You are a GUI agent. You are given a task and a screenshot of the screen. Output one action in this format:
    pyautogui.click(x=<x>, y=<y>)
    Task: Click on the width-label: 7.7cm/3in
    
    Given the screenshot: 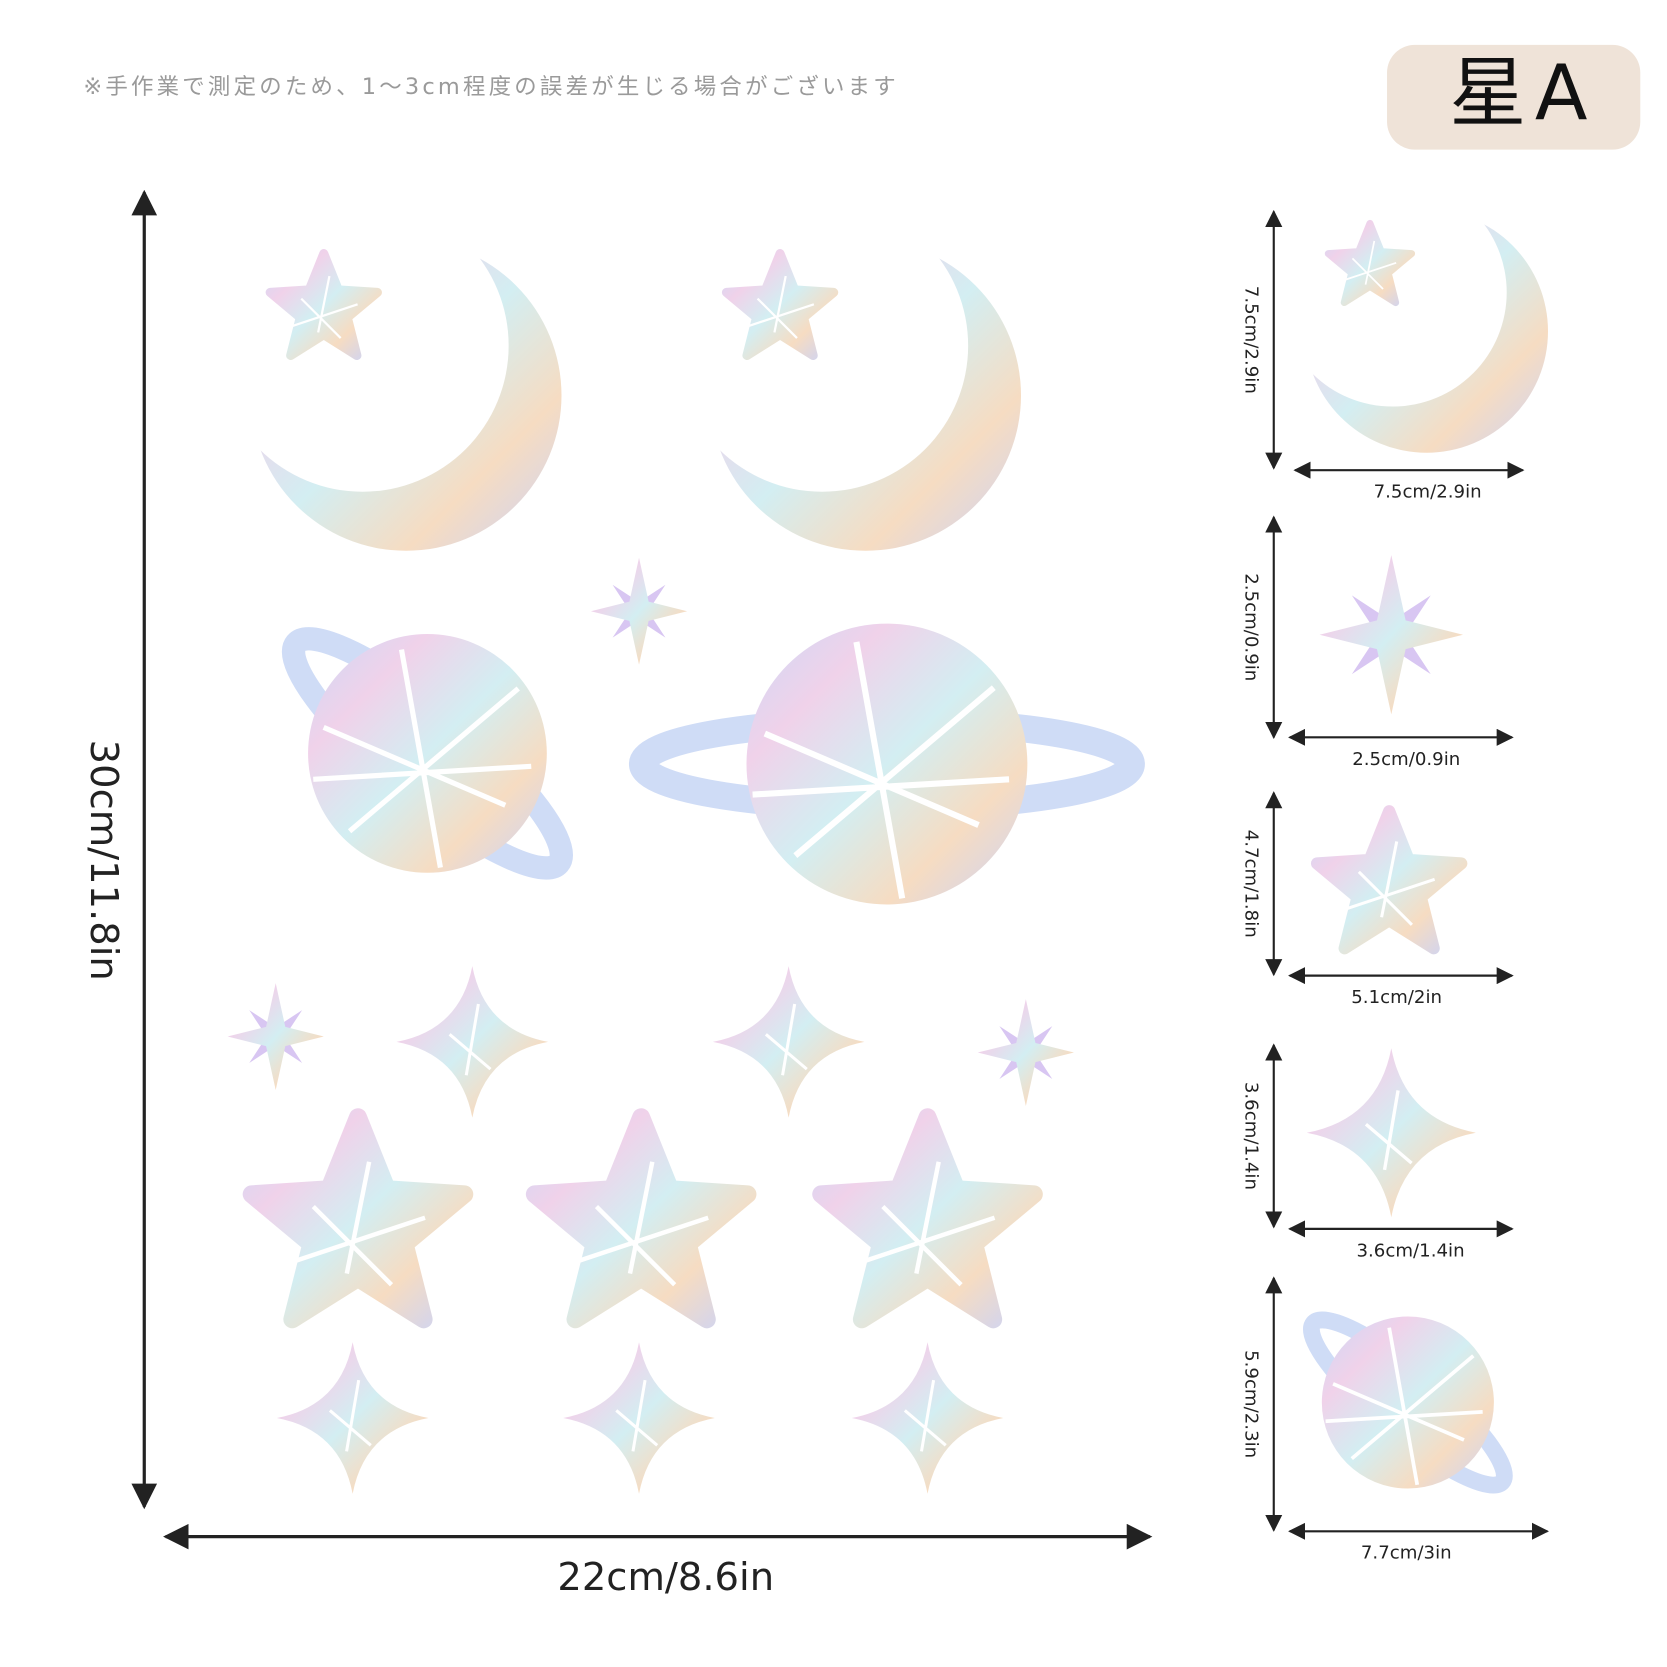 What is the action you would take?
    pyautogui.click(x=1406, y=1553)
    